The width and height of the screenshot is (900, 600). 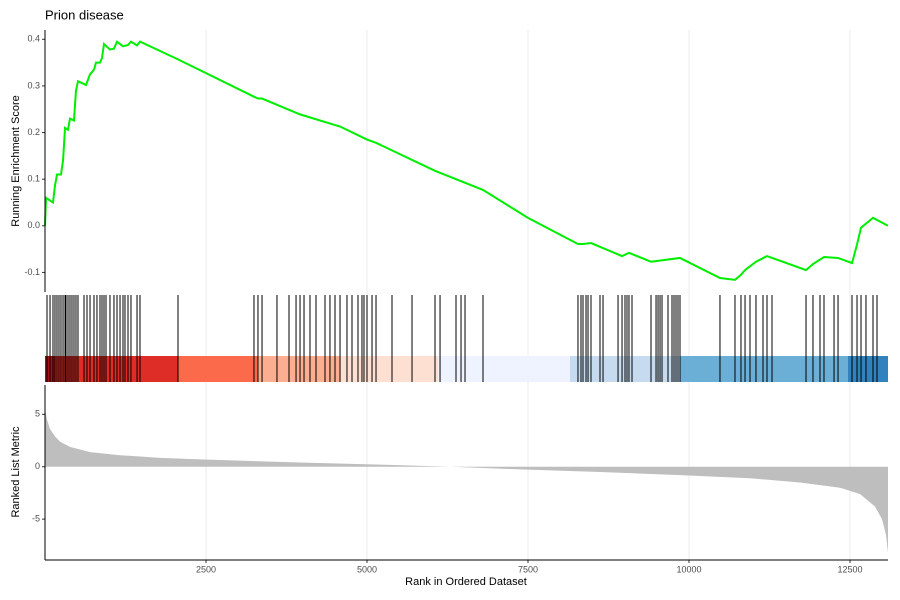 I want to click on y-axis-title: Ranked List Metric, so click(x=16, y=472).